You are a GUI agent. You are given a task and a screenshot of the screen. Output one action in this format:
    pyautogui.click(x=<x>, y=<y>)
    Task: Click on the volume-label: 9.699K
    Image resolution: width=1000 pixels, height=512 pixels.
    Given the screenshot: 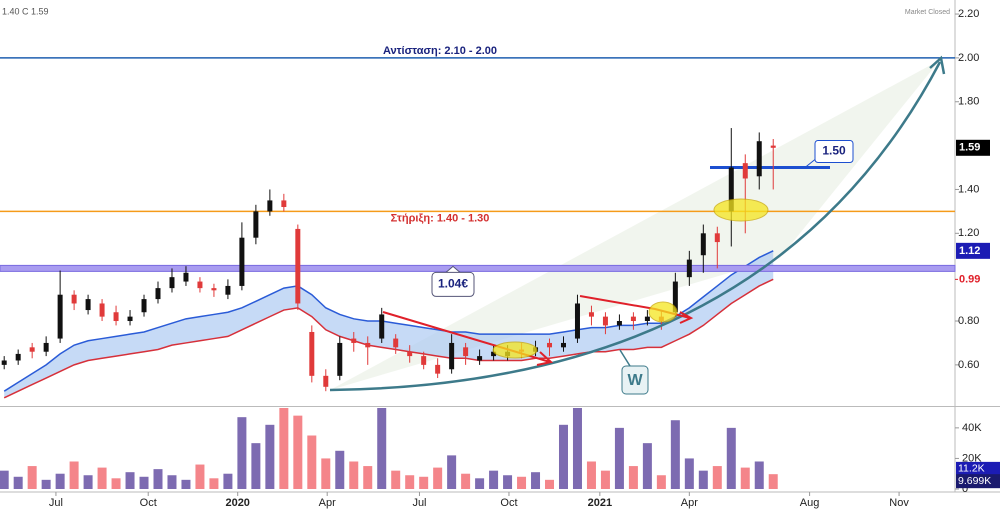 What is the action you would take?
    pyautogui.click(x=974, y=481)
    